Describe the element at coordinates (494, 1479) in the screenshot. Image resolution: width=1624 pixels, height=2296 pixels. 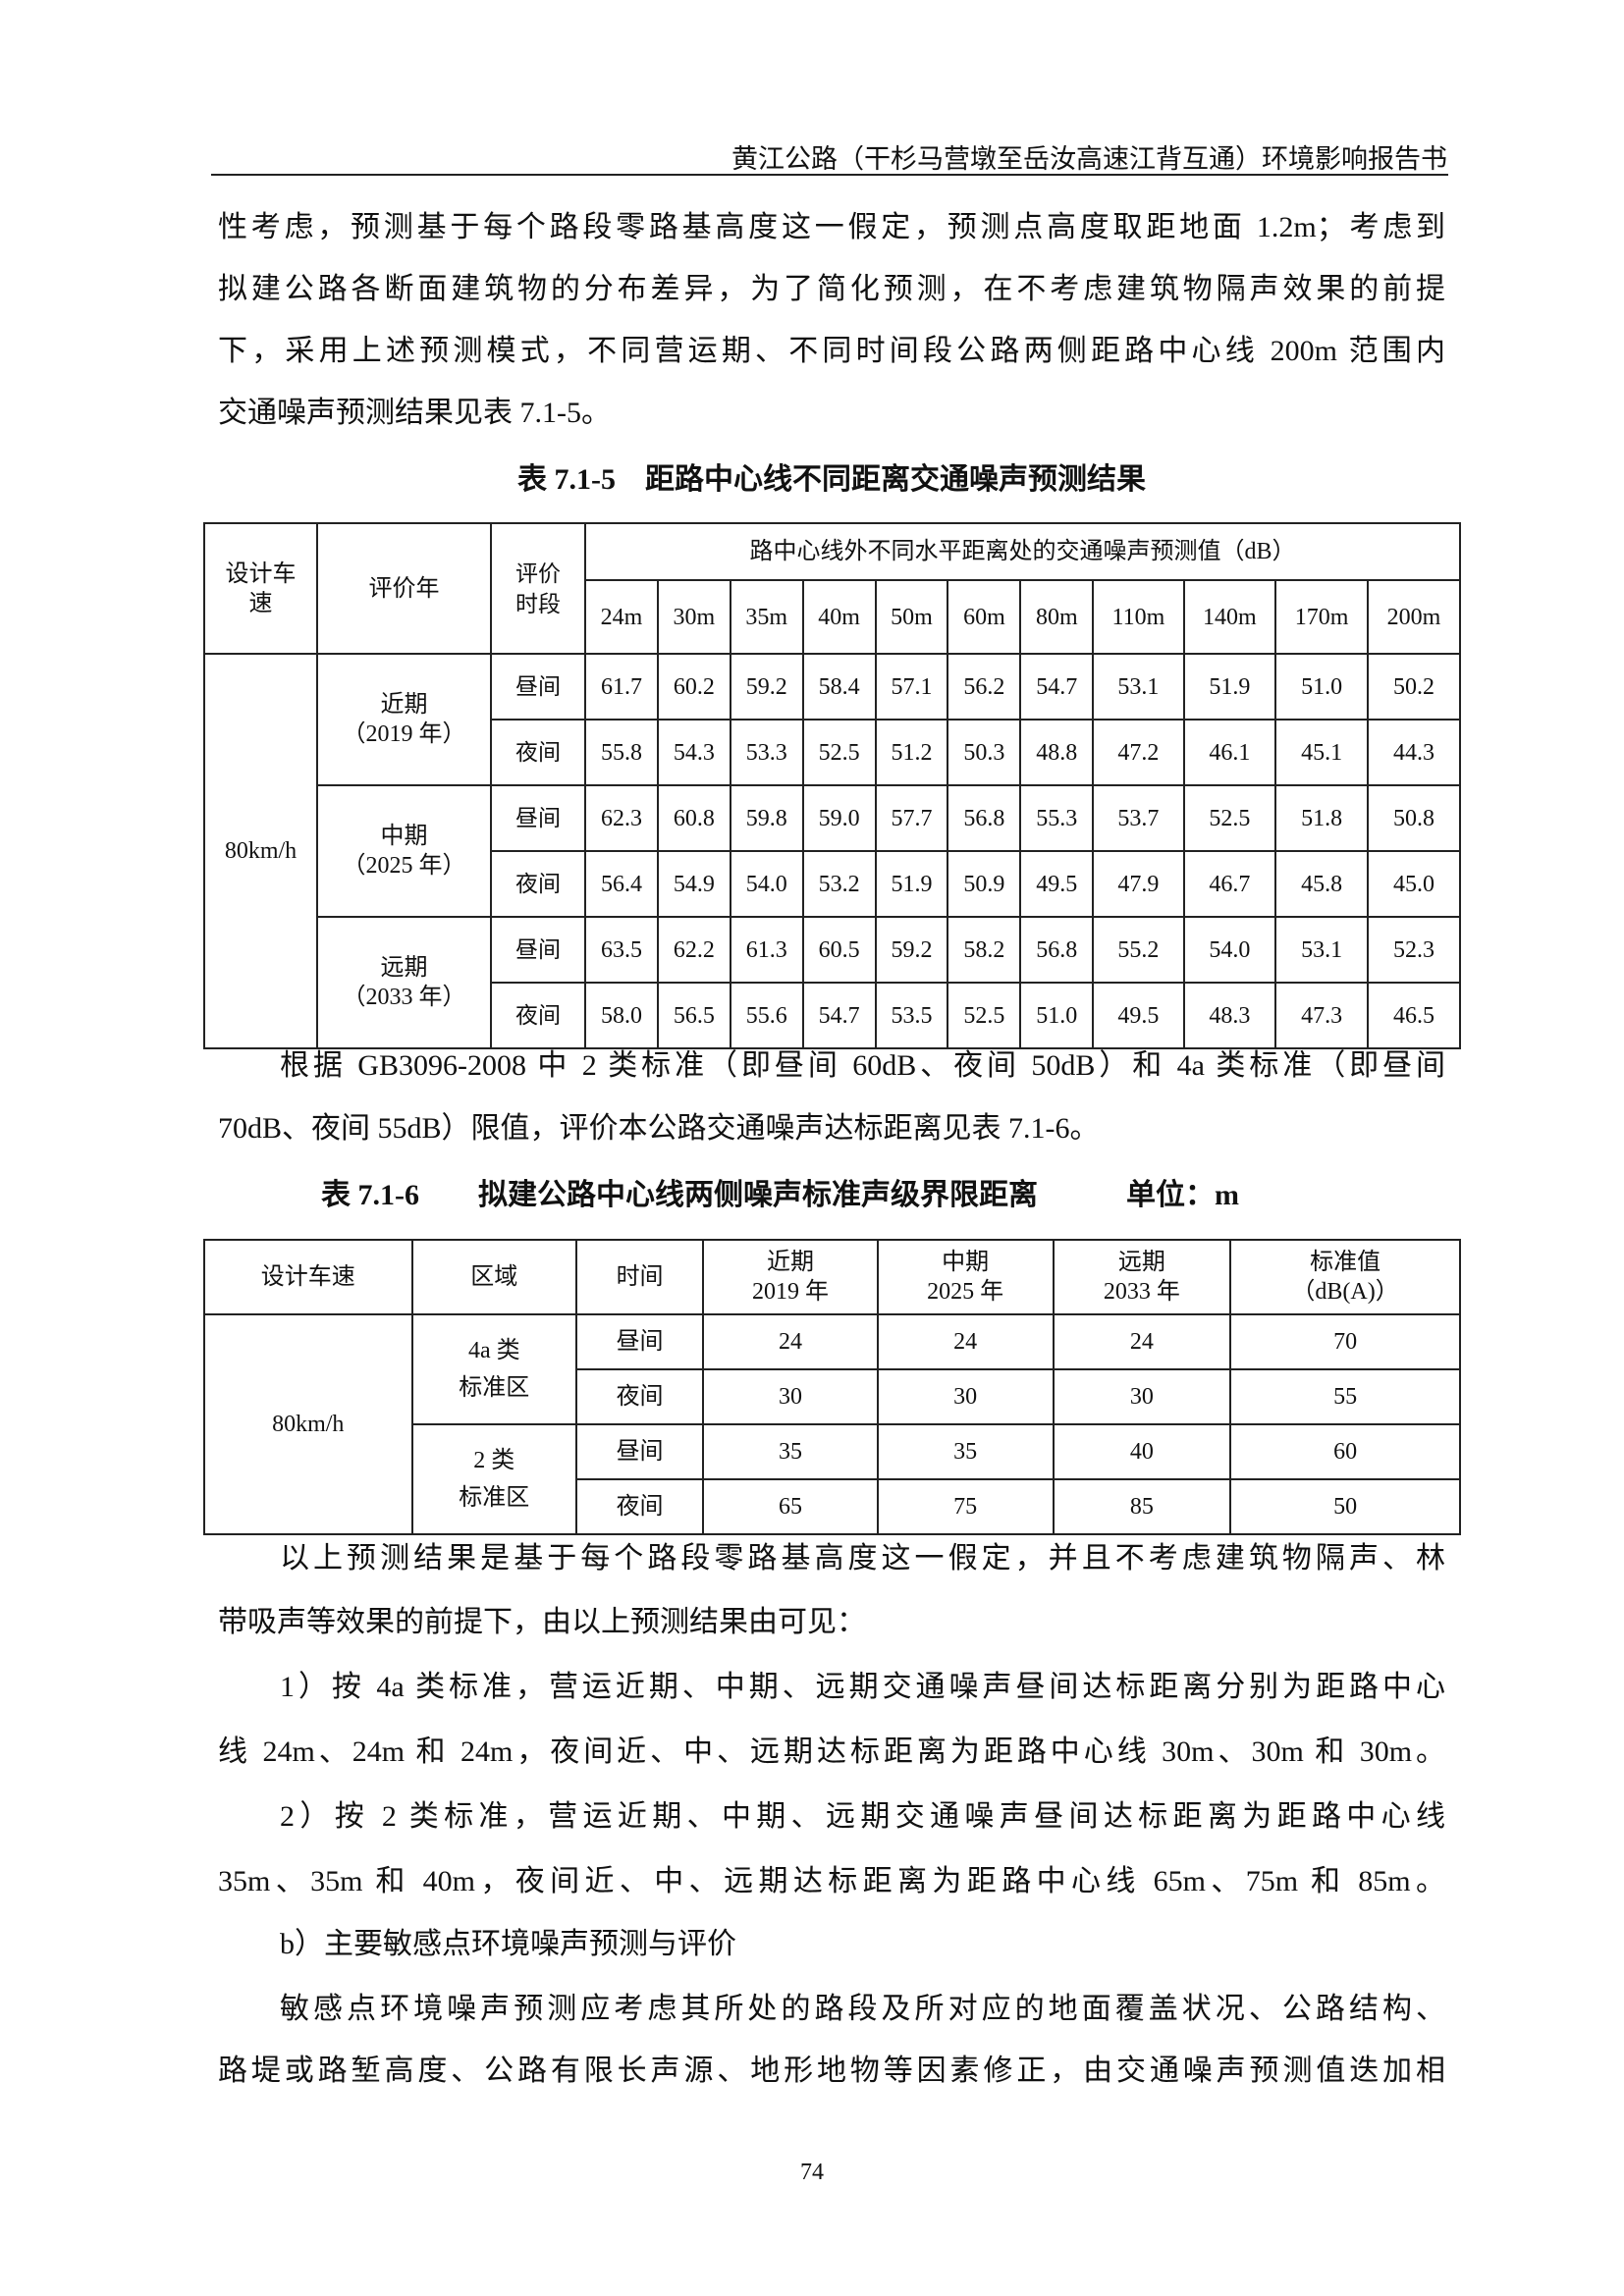
I see `zone-cell: 2 类 标准区` at that location.